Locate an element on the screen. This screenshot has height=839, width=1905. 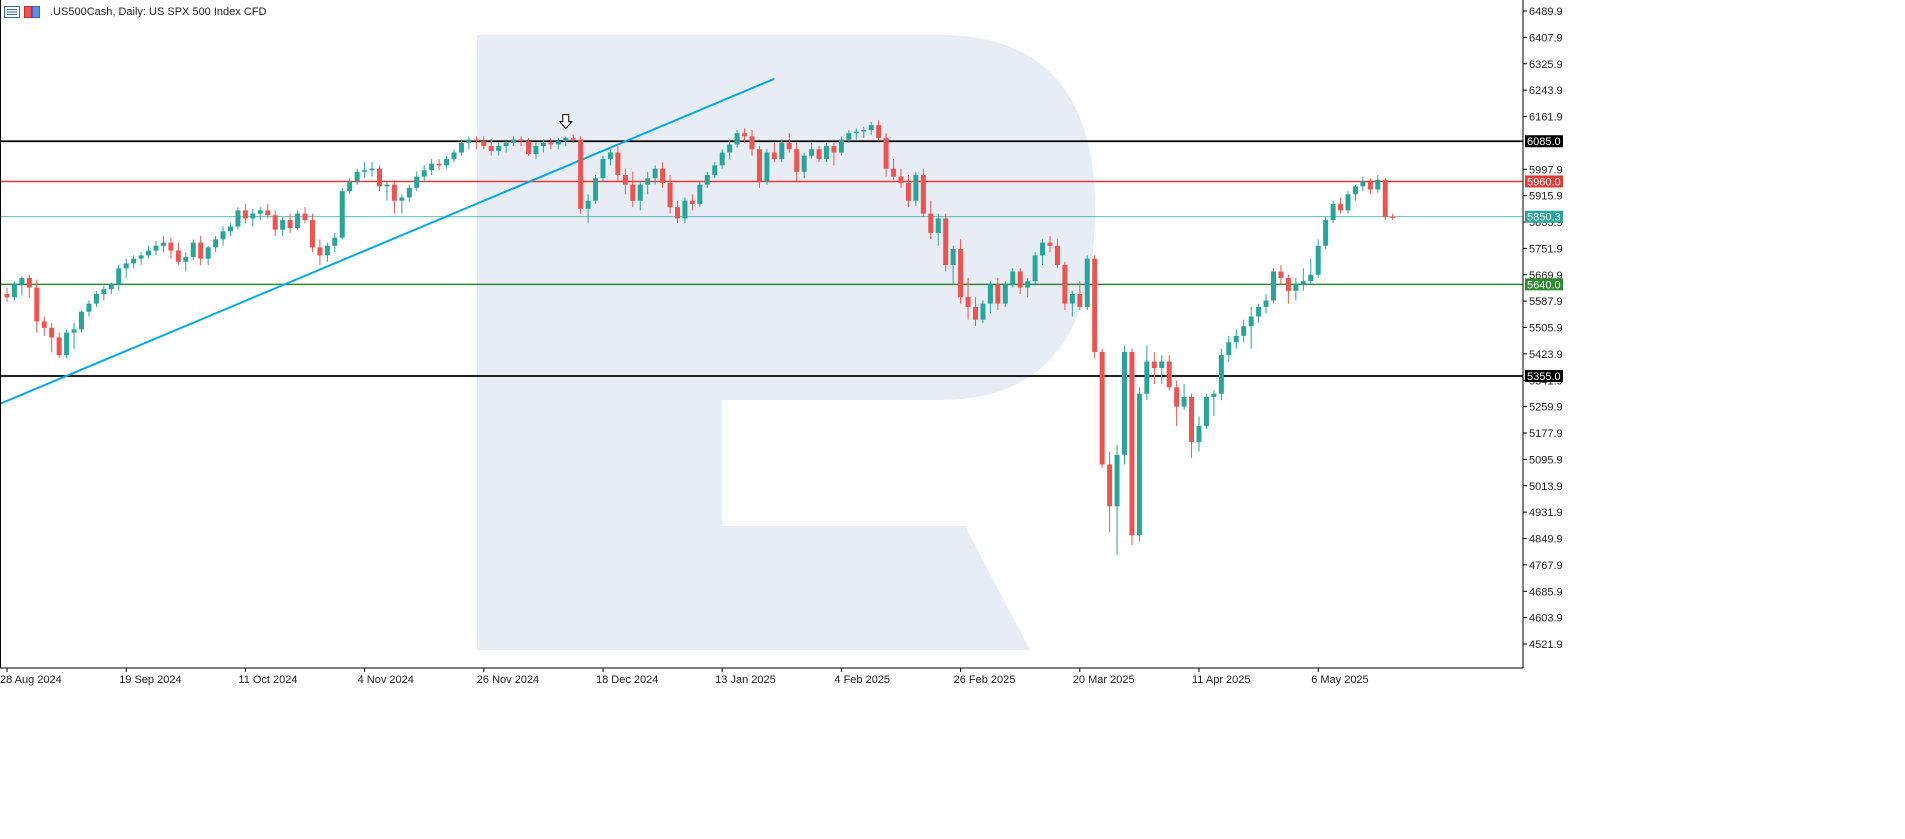
price-tag-green: 5640.0 is located at coordinates (1544, 284).